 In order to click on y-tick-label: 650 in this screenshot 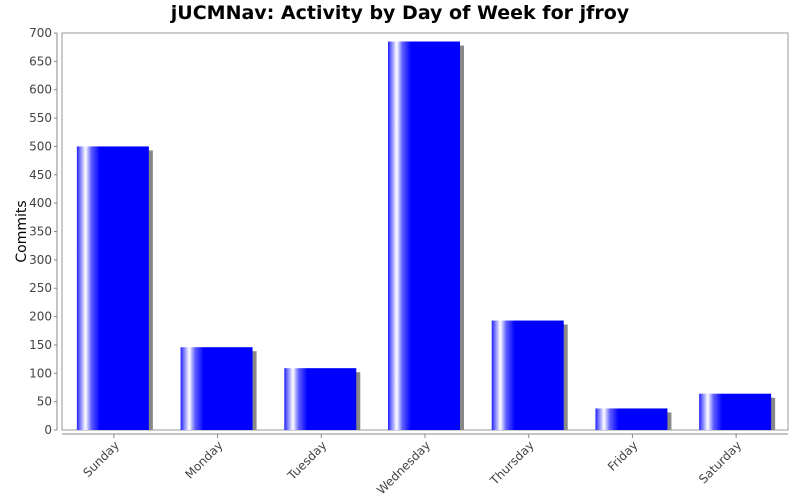, I will do `click(40, 61)`.